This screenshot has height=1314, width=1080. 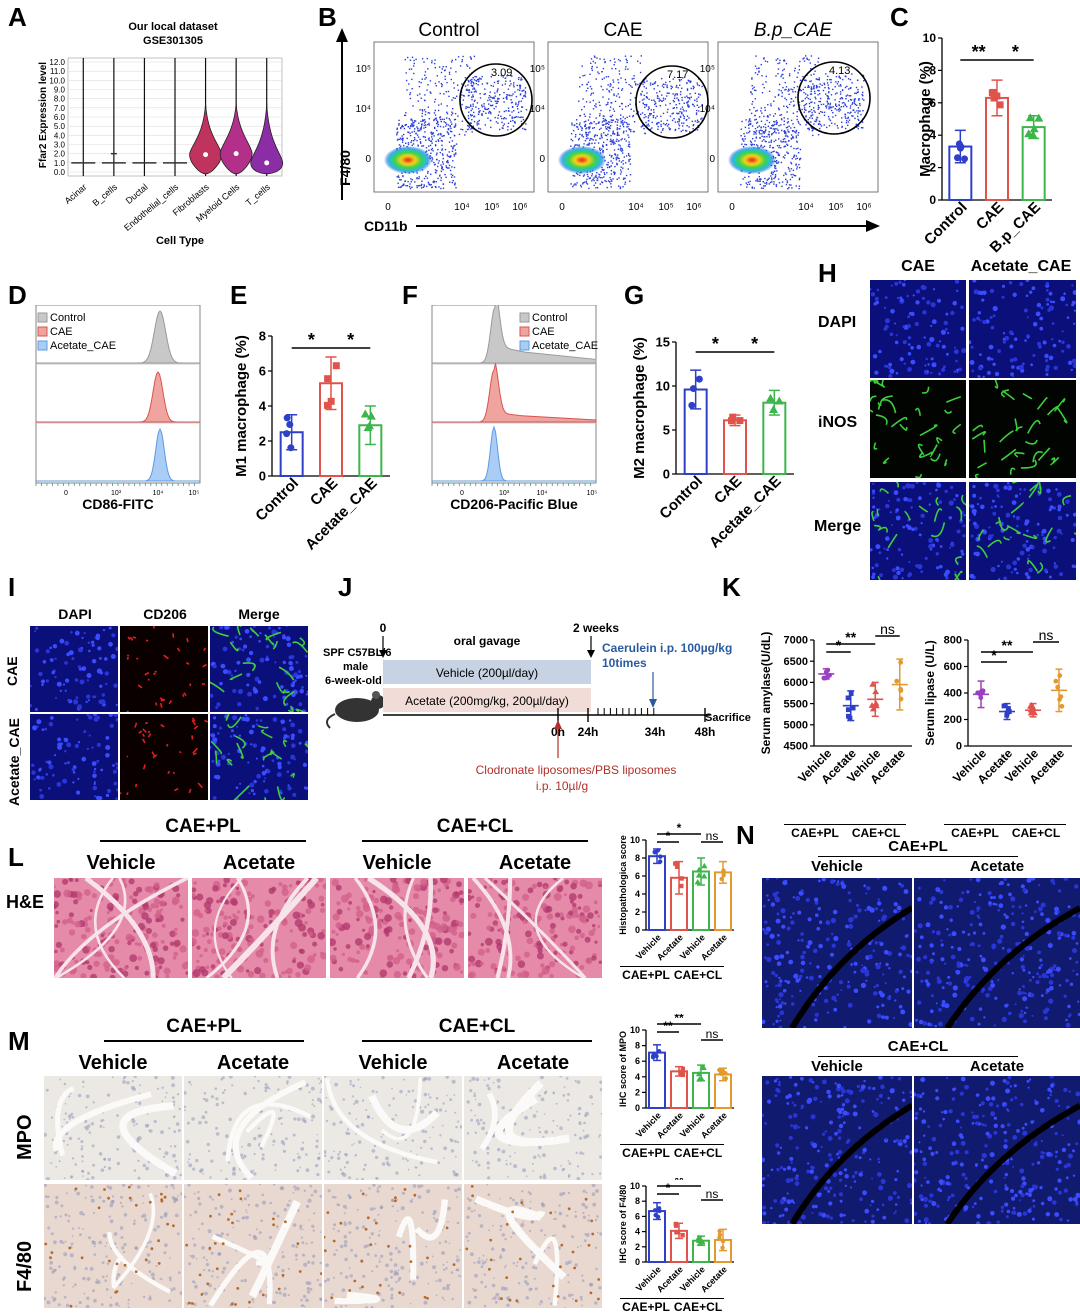 What do you see at coordinates (203, 829) in the screenshot?
I see `l-group-pl: CAE+PL` at bounding box center [203, 829].